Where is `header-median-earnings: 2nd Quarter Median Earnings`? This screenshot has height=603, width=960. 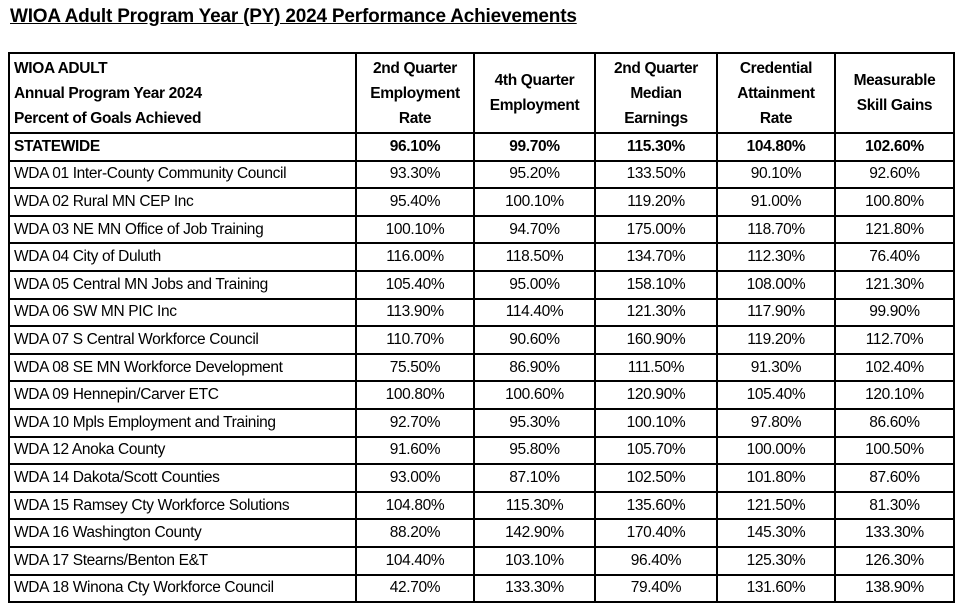 header-median-earnings: 2nd Quarter Median Earnings is located at coordinates (656, 93).